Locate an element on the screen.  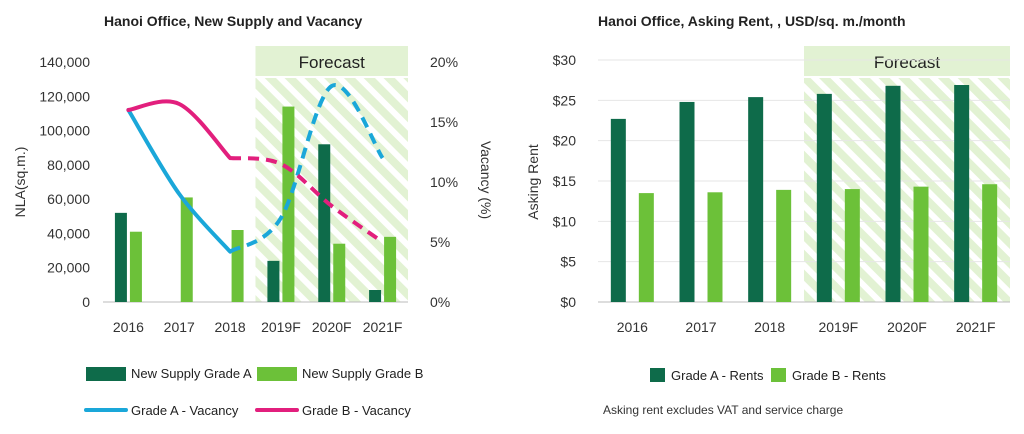
legend-swatch-grade-b-rents is located at coordinates (778, 375).